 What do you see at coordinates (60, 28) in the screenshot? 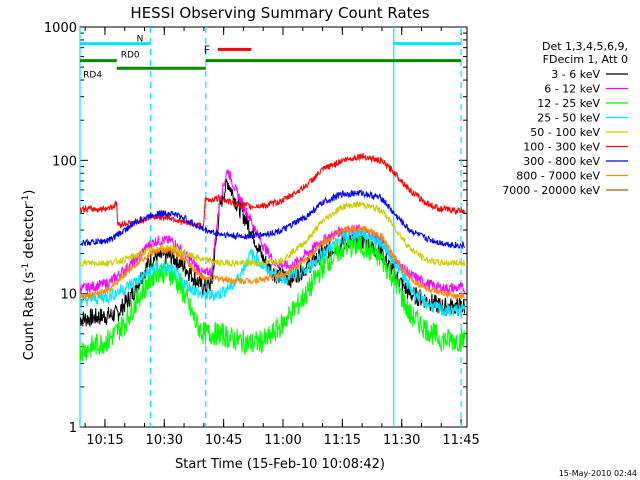
I see `y-tick-label: 1000` at bounding box center [60, 28].